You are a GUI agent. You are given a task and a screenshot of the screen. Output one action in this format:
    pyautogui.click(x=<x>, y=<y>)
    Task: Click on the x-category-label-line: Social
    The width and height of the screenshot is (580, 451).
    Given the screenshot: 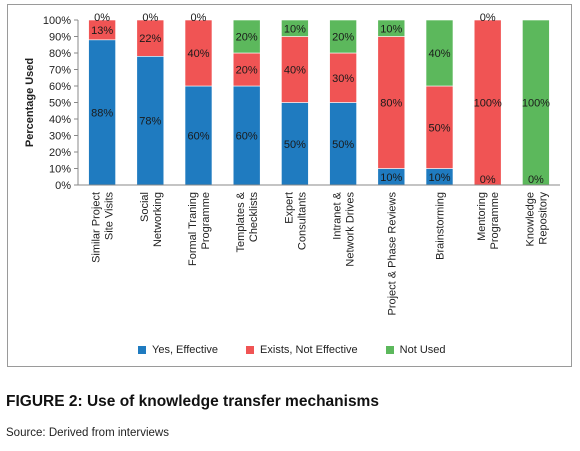 What is the action you would take?
    pyautogui.click(x=145, y=207)
    